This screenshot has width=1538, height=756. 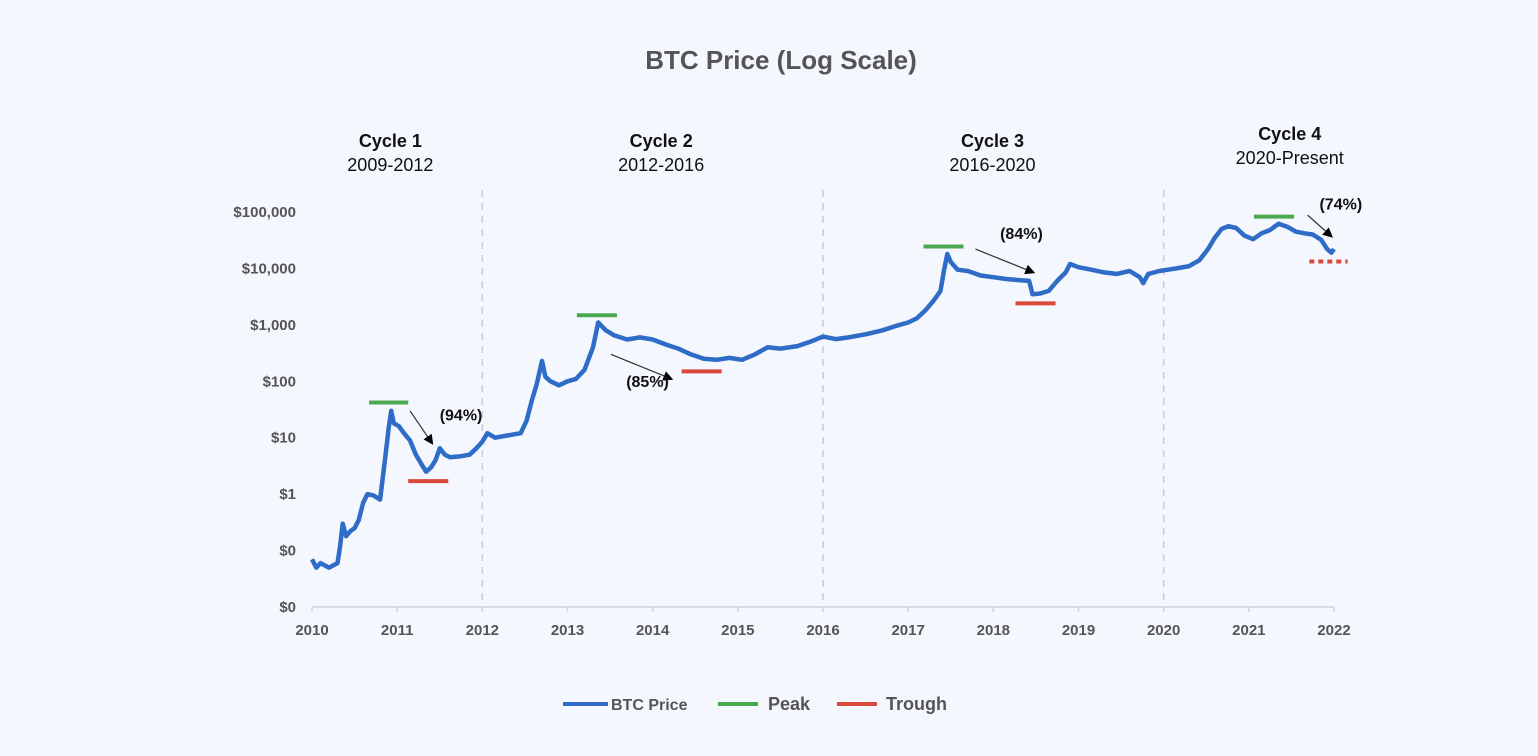 What do you see at coordinates (755, 704) in the screenshot?
I see `legend: BTC Price Peak Trough` at bounding box center [755, 704].